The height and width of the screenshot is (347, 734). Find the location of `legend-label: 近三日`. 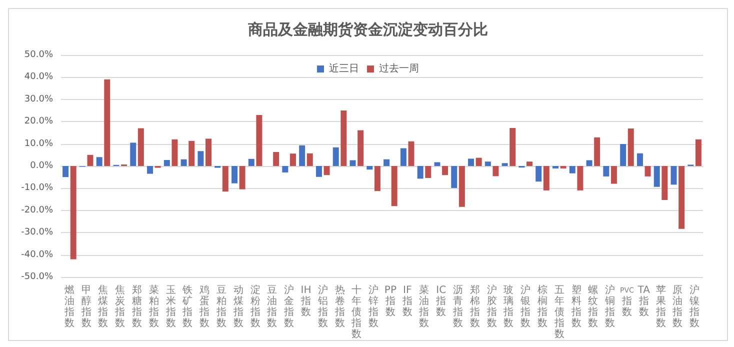

legend-label: 近三日 is located at coordinates (344, 68).